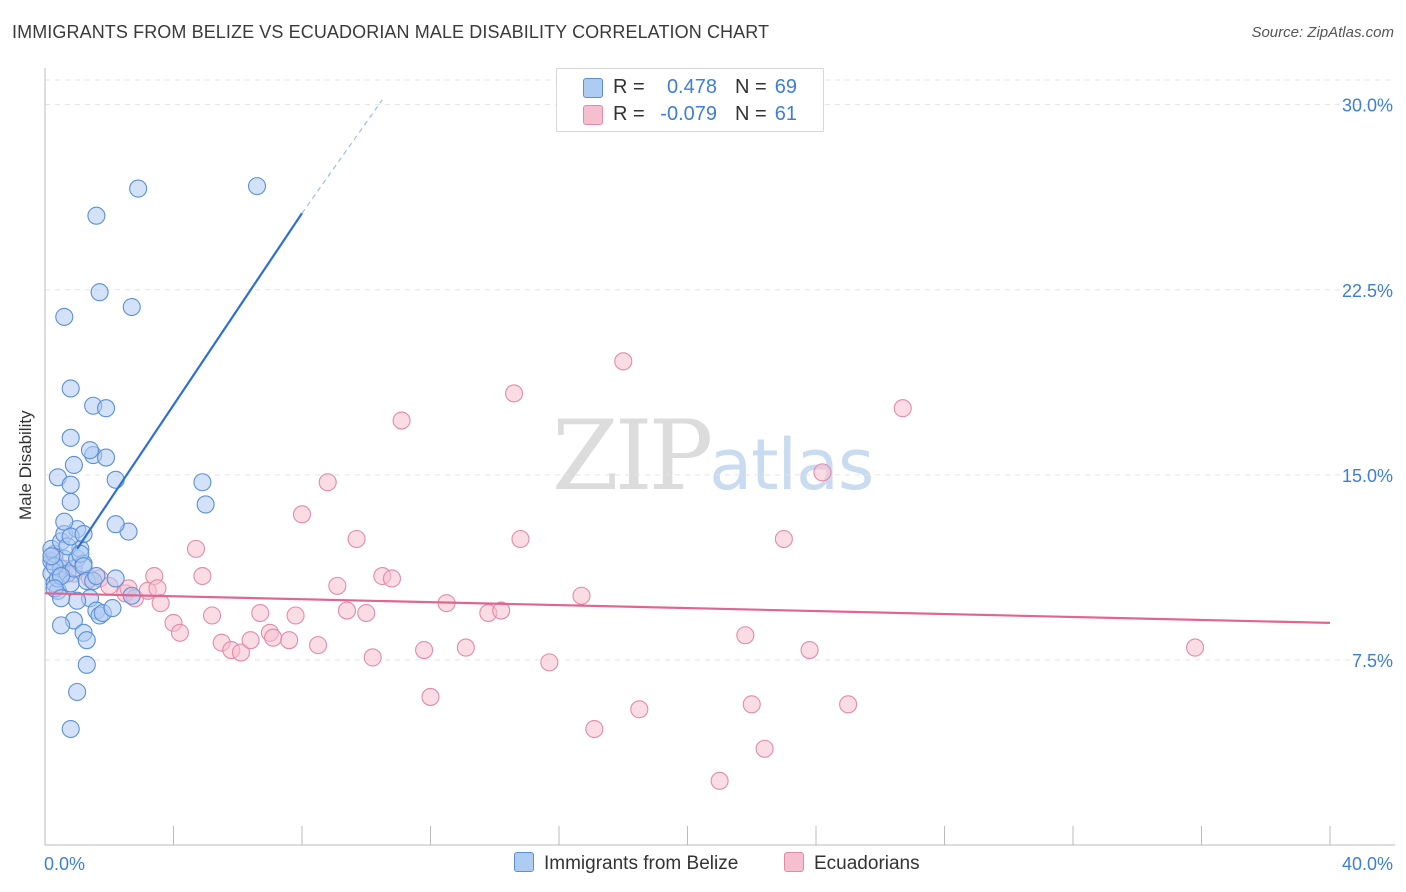 The width and height of the screenshot is (1406, 892). Describe the element at coordinates (593, 88) in the screenshot. I see `legend-swatch-blue` at that location.